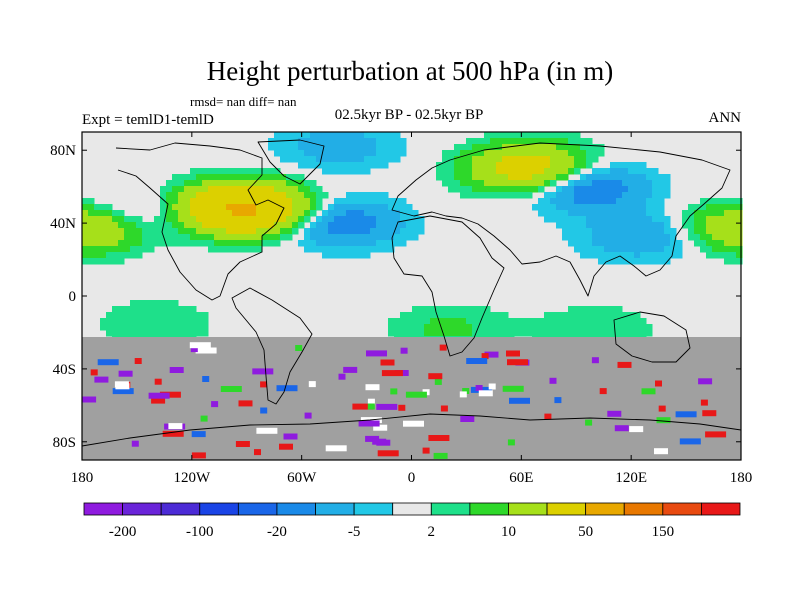  I want to click on south-america-coast, so click(272, 346).